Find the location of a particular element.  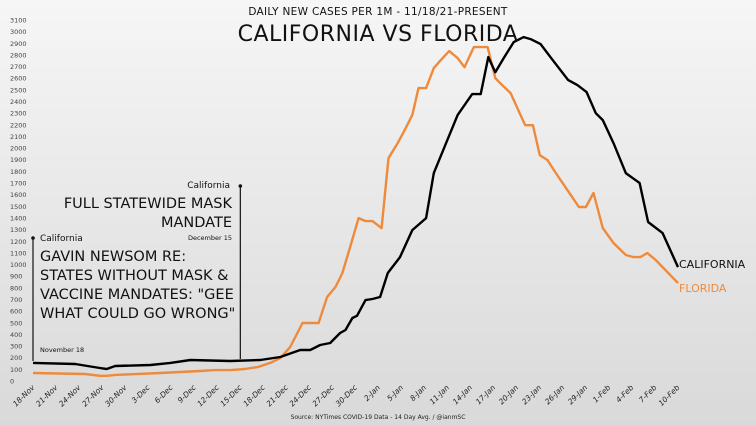

annotation-2-text: FULL STATEWIDE MASK MANDATE is located at coordinates (147, 213).